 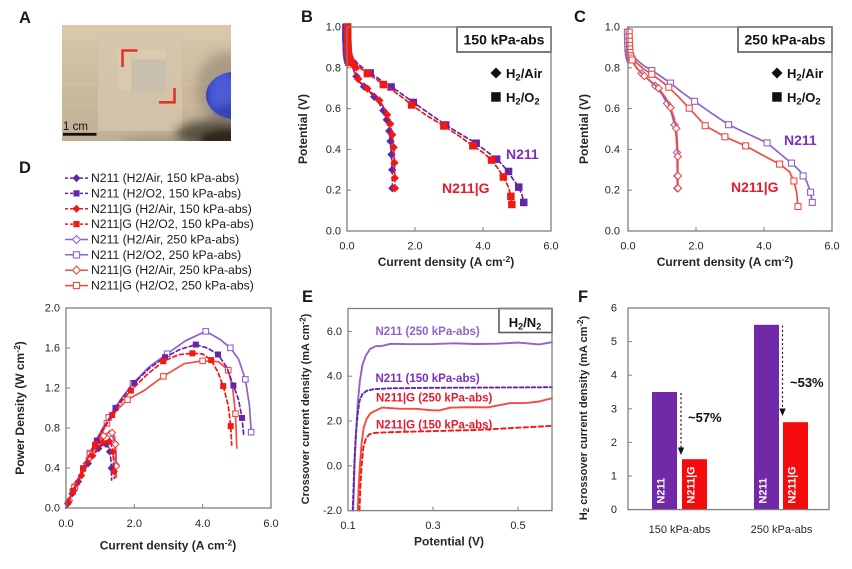 I want to click on svg-text: N211|G (250 kPa-abs), so click(x=434, y=399).